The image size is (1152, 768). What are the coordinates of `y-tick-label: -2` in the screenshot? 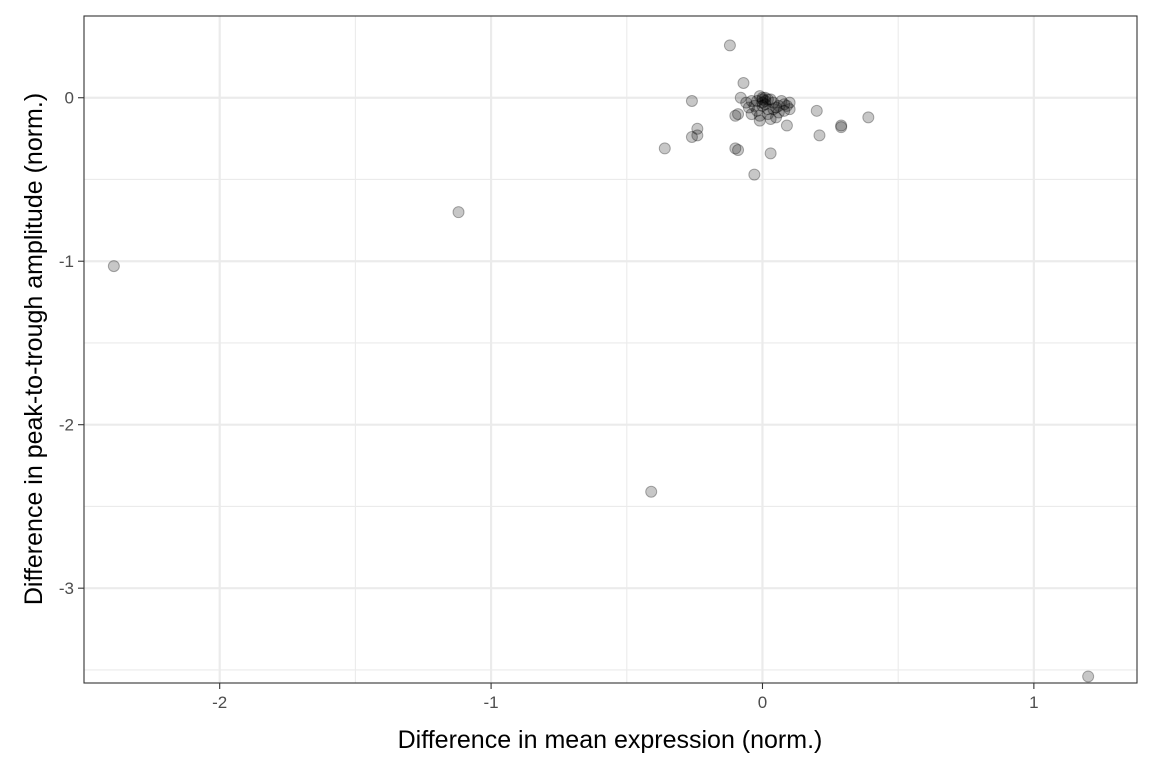 It's located at (66, 425).